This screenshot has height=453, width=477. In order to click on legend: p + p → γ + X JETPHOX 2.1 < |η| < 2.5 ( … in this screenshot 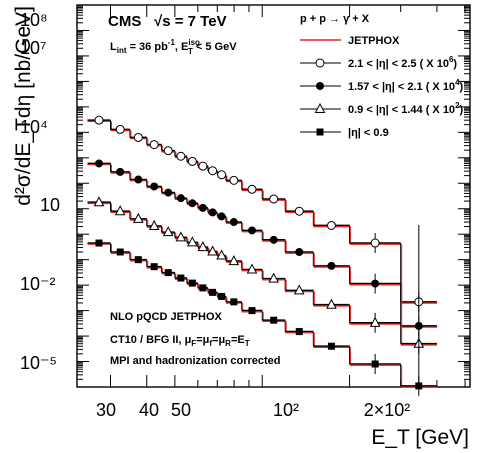, I will do `click(382, 76)`.